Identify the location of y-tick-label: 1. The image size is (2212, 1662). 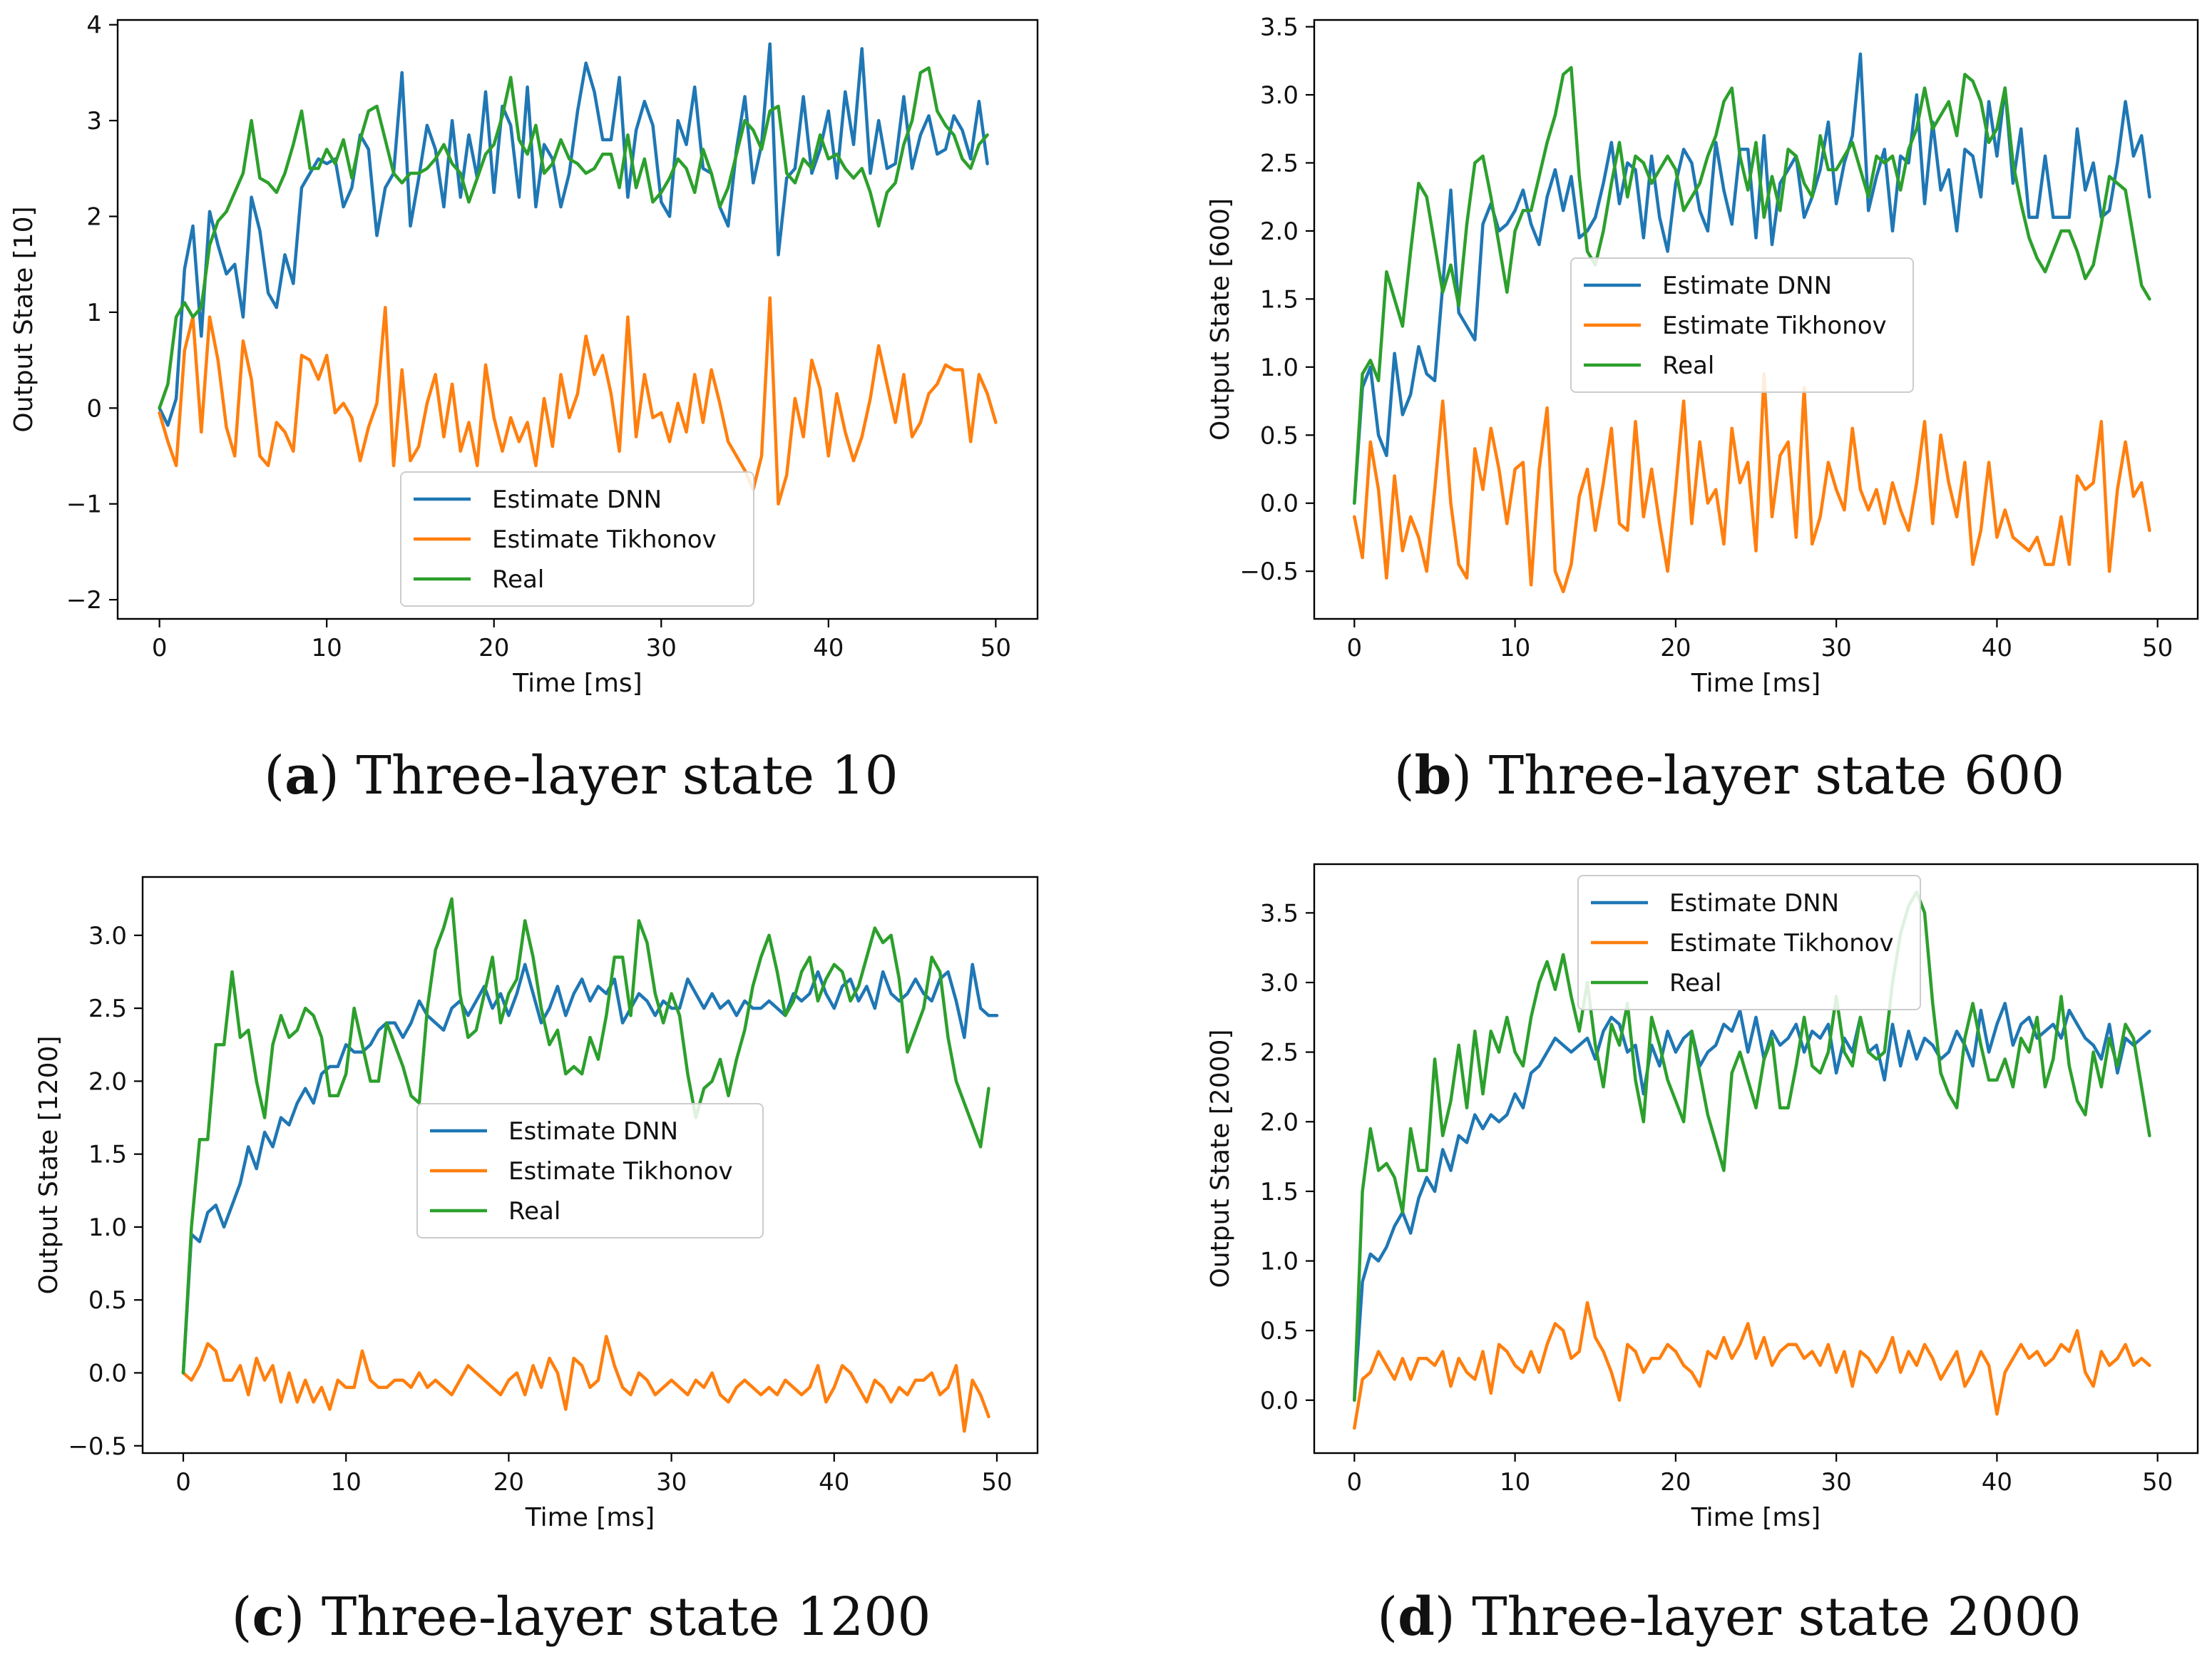
(94, 313).